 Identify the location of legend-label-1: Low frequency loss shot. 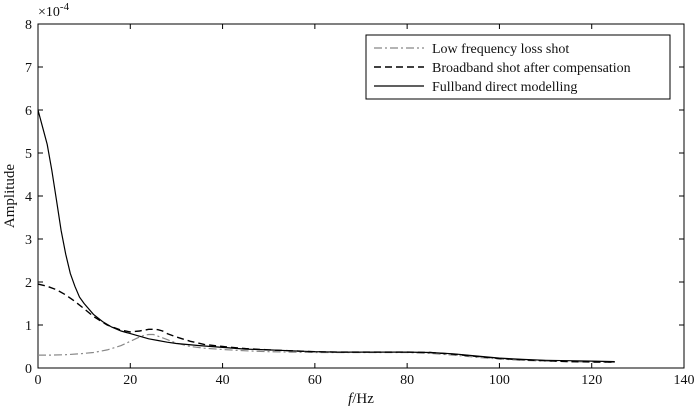
(500, 49).